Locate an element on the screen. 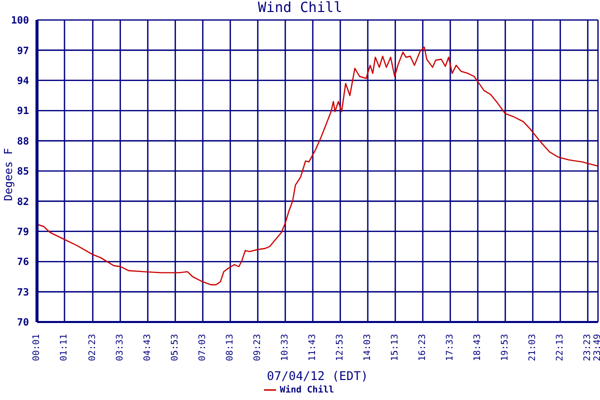 This screenshot has width=600, height=400. y-tick-label: 82 is located at coordinates (22, 202).